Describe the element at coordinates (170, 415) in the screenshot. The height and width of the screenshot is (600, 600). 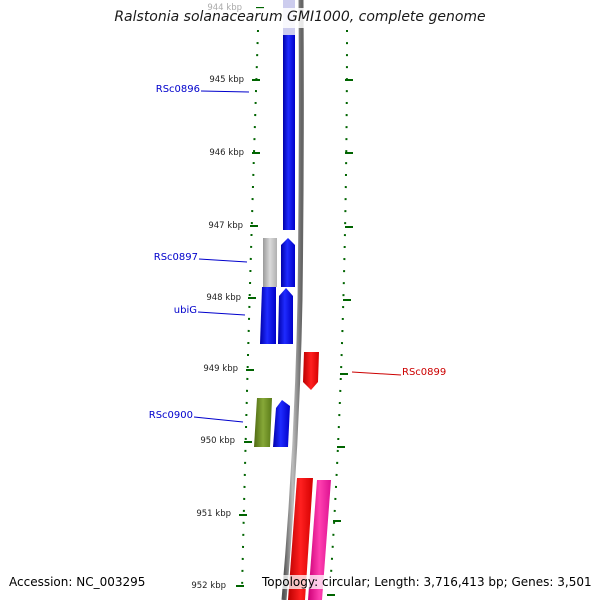
I see `gene-label-rsc0900: RSc0900` at that location.